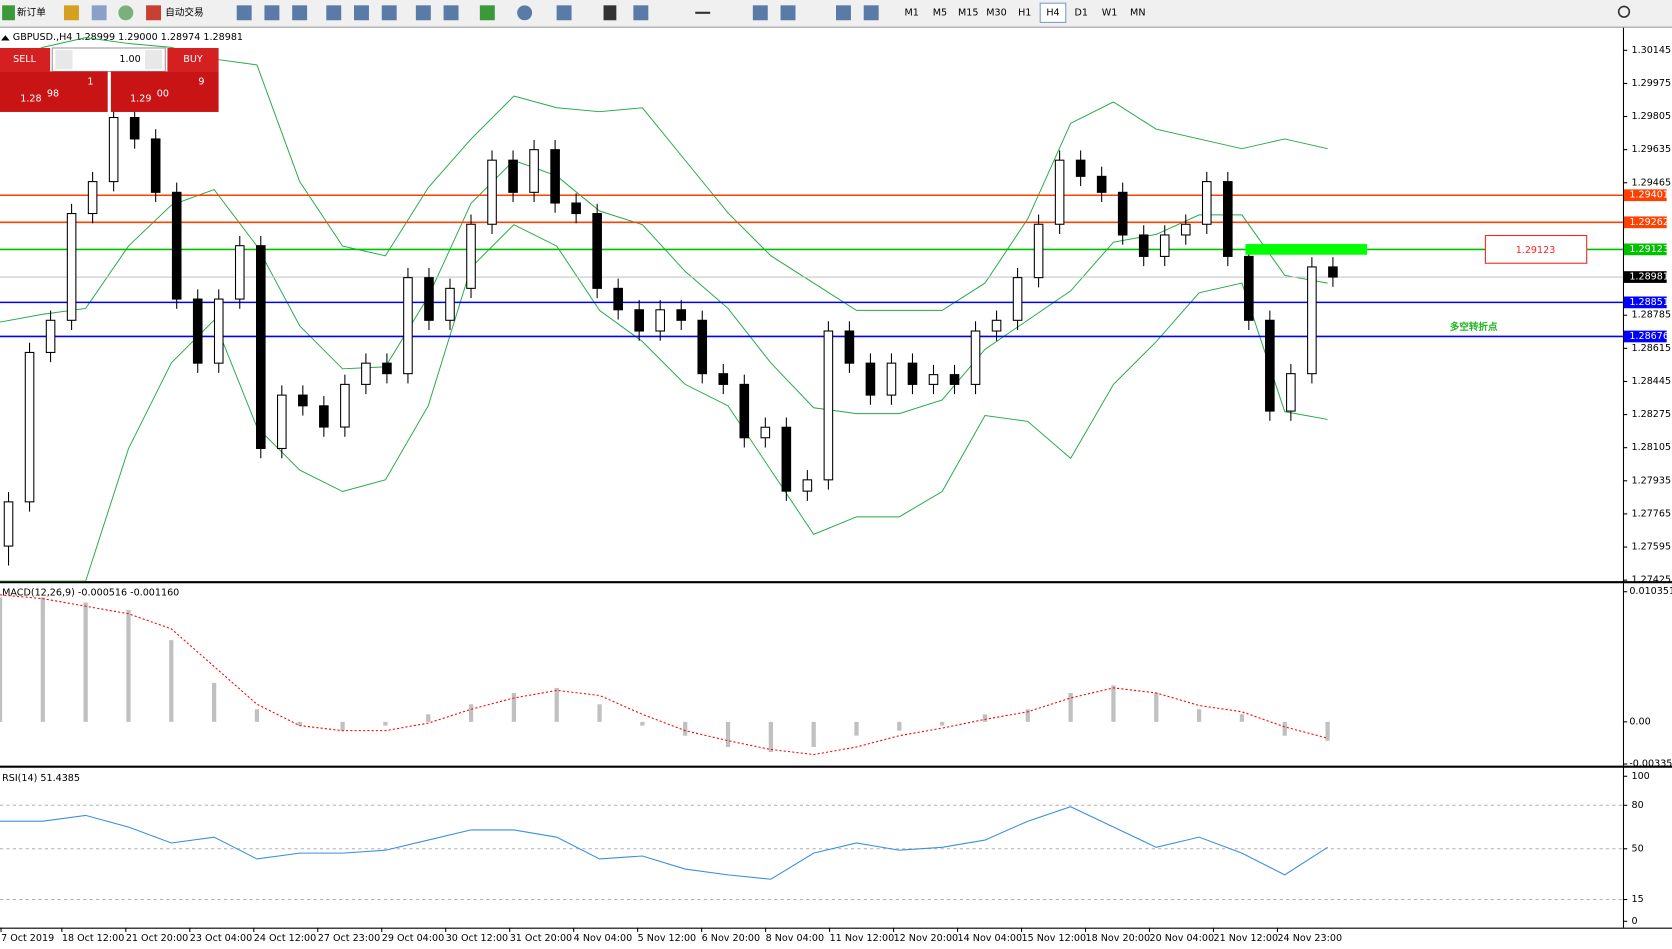  I want to click on timeframe-button: H4, so click(1052, 12).